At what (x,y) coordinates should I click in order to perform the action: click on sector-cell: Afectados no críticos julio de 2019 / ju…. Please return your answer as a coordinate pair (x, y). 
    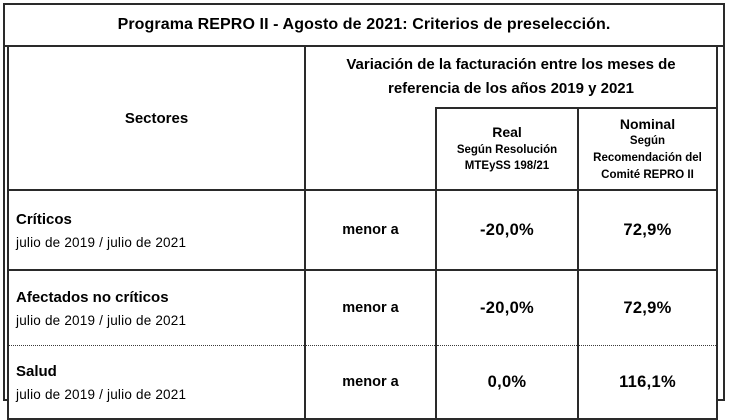
    Looking at the image, I should click on (156, 307).